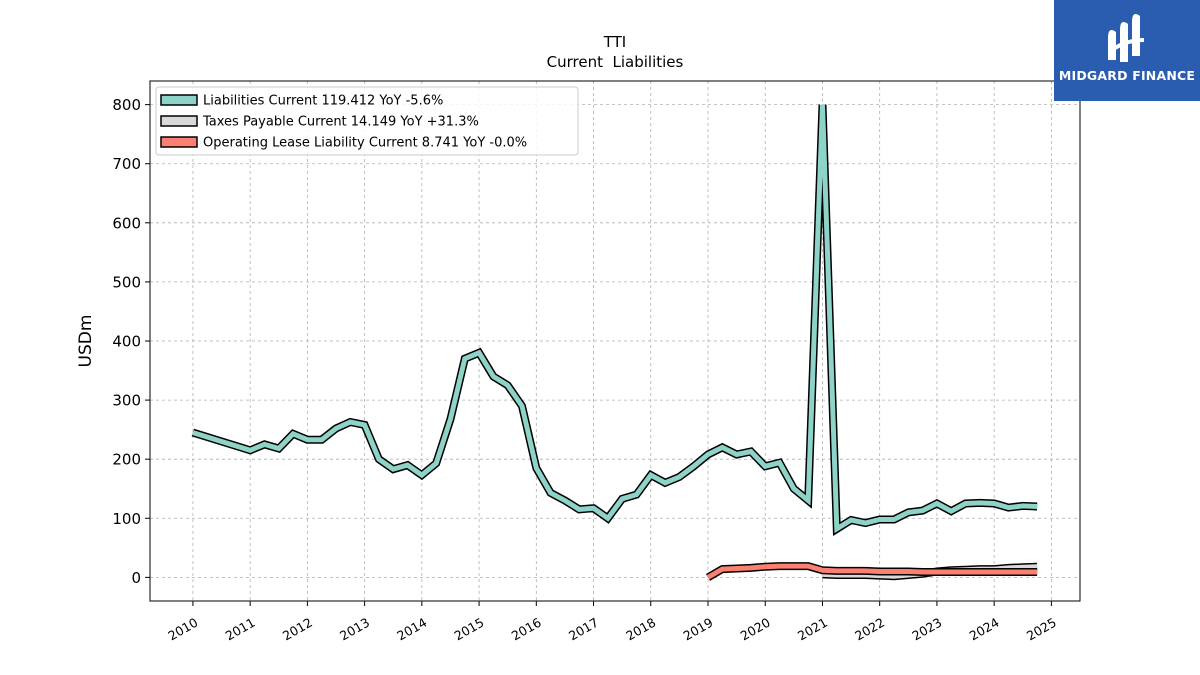  I want to click on x-tick-label: 2012, so click(297, 629).